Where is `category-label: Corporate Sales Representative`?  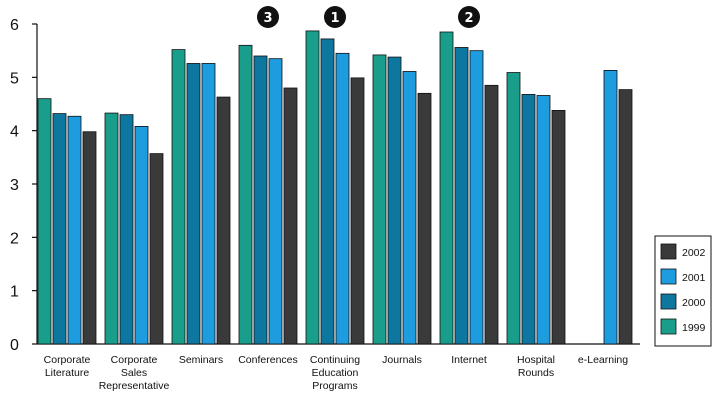
category-label: Corporate Sales Representative is located at coordinates (134, 373).